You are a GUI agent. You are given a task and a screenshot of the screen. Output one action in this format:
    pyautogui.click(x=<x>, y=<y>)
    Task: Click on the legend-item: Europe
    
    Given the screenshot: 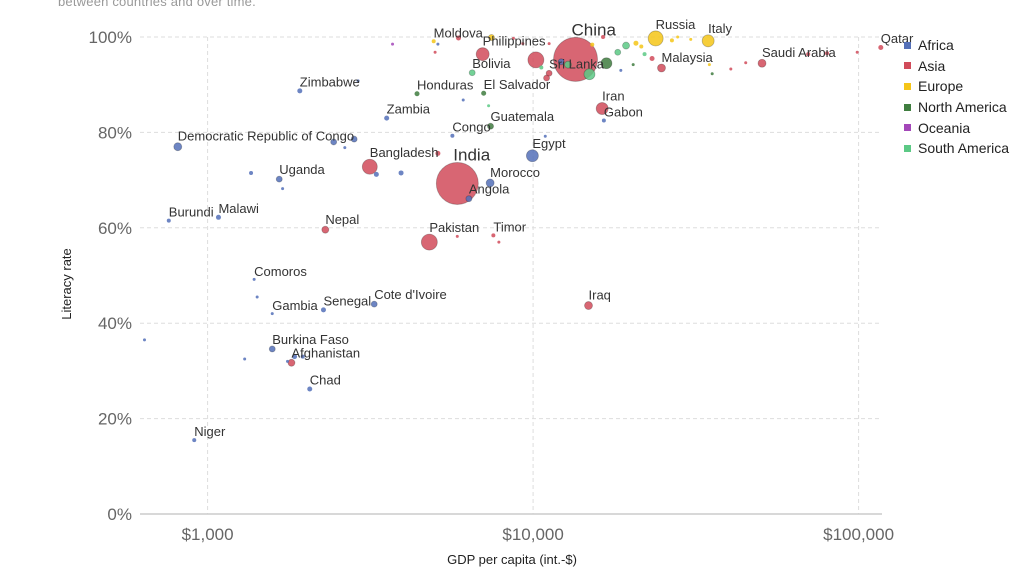 What is the action you would take?
    pyautogui.click(x=956, y=86)
    